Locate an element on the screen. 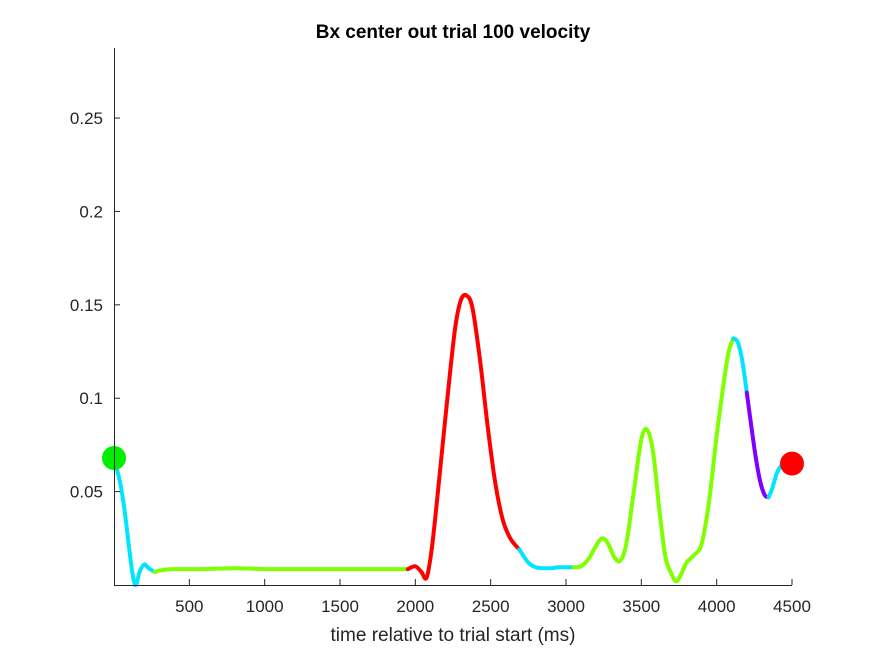  x-tick-label: 3000 is located at coordinates (566, 606).